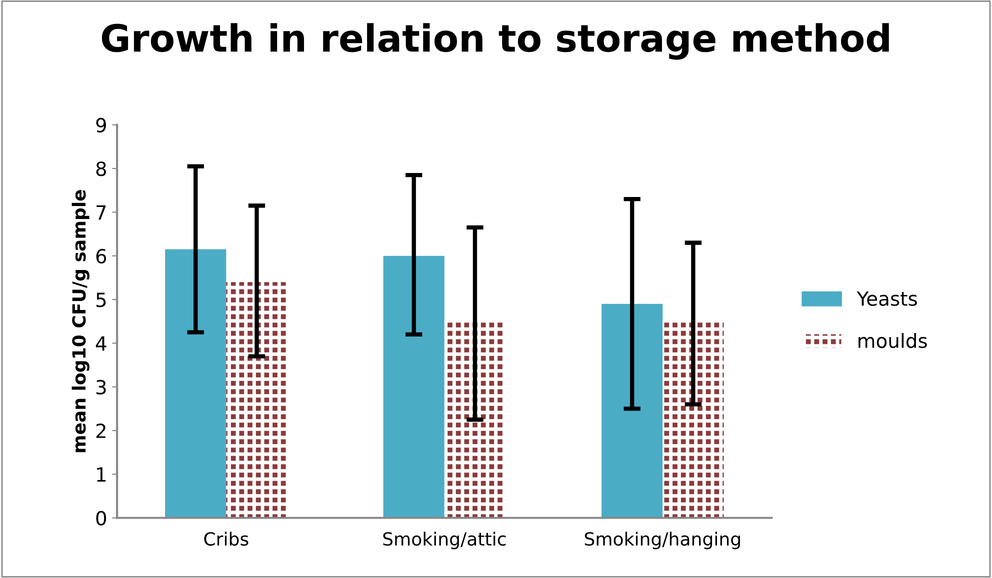  I want to click on legend-label: Yeasts, so click(886, 298).